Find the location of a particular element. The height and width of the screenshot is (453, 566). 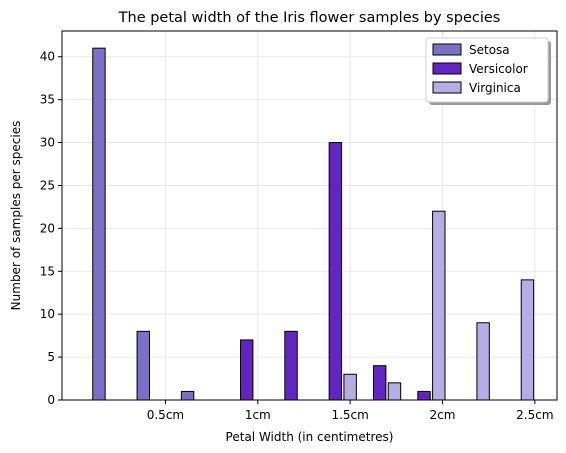

y-tick-label: 40 is located at coordinates (47, 57).